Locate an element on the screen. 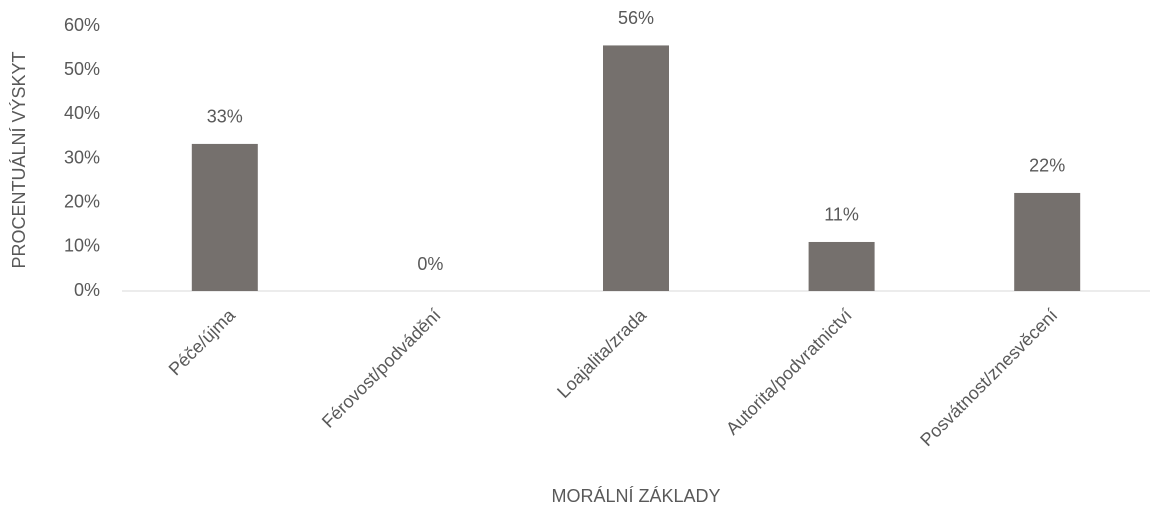 The height and width of the screenshot is (509, 1163). data-label: 22% is located at coordinates (1047, 166).